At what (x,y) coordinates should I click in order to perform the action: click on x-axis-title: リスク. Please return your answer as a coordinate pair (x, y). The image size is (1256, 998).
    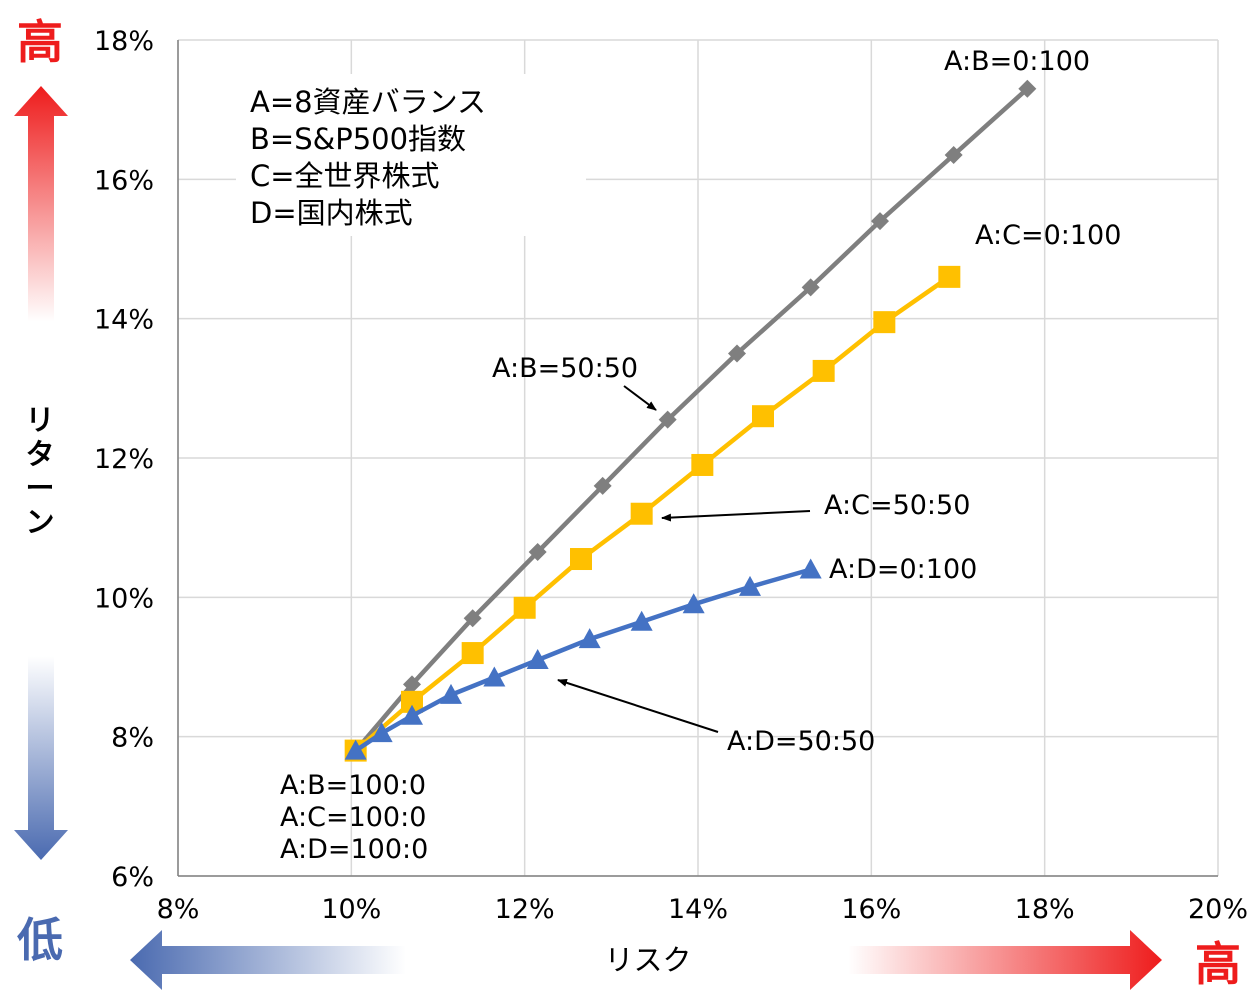
    Looking at the image, I should click on (647, 960).